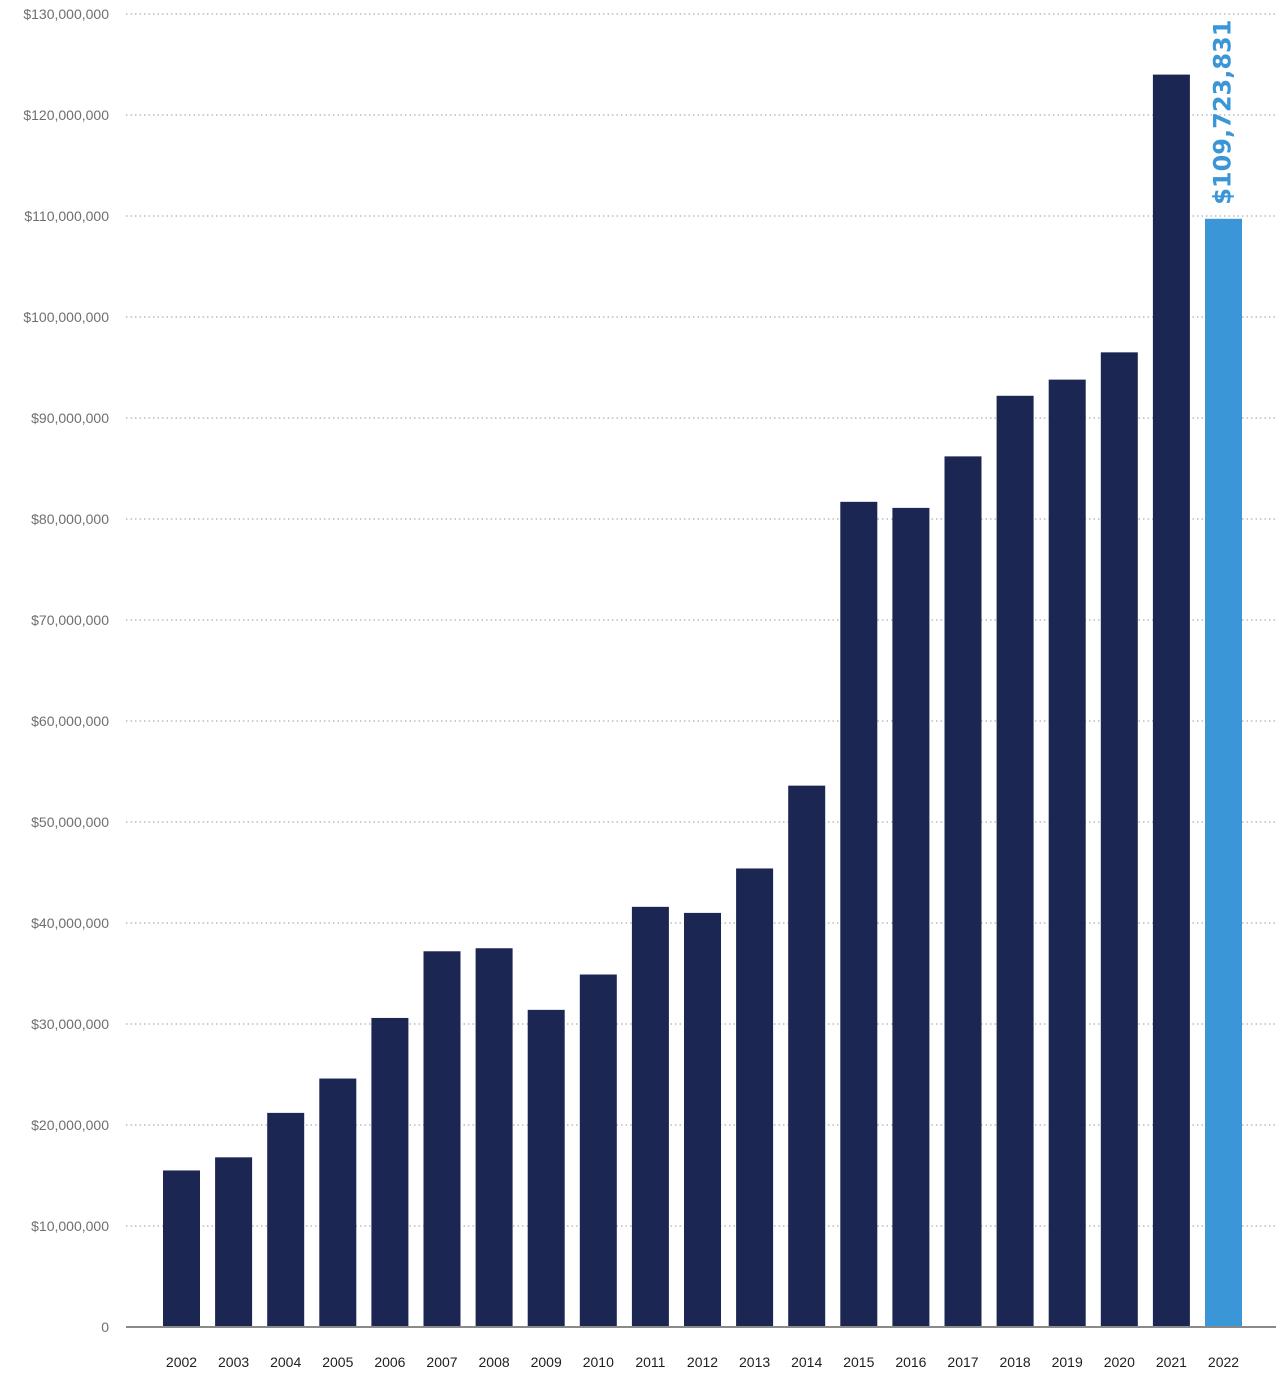  What do you see at coordinates (754, 1362) in the screenshot?
I see `x-tick-label: 2013` at bounding box center [754, 1362].